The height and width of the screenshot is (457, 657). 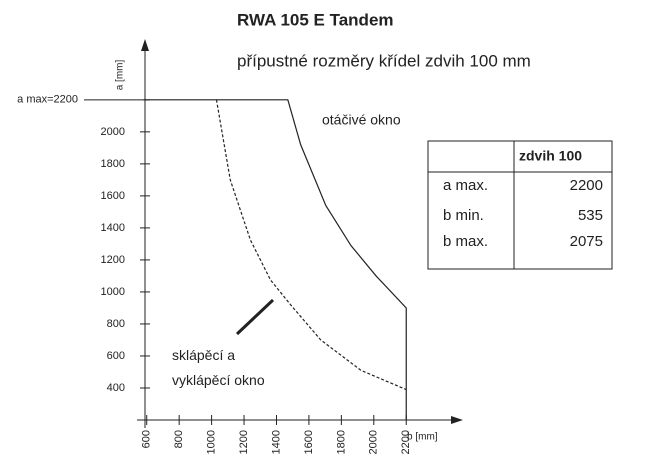 I want to click on x-axis-arrow, so click(x=457, y=420).